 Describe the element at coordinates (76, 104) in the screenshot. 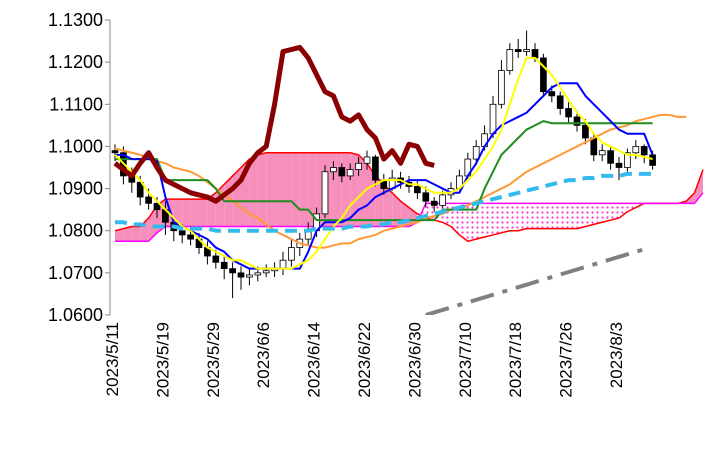

I see `y-tick-label: 1.1100` at that location.